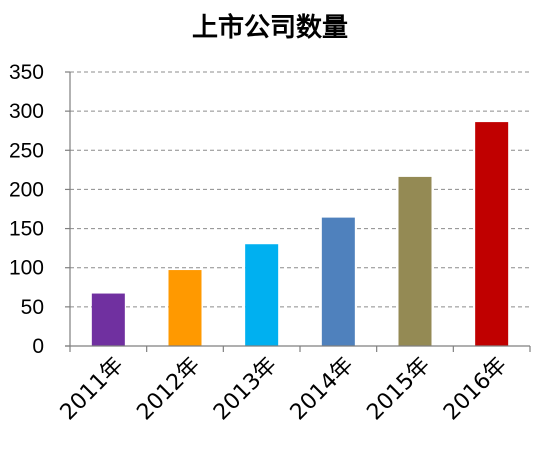  Describe the element at coordinates (245, 389) in the screenshot. I see `x-tick-label: 2013年` at that location.